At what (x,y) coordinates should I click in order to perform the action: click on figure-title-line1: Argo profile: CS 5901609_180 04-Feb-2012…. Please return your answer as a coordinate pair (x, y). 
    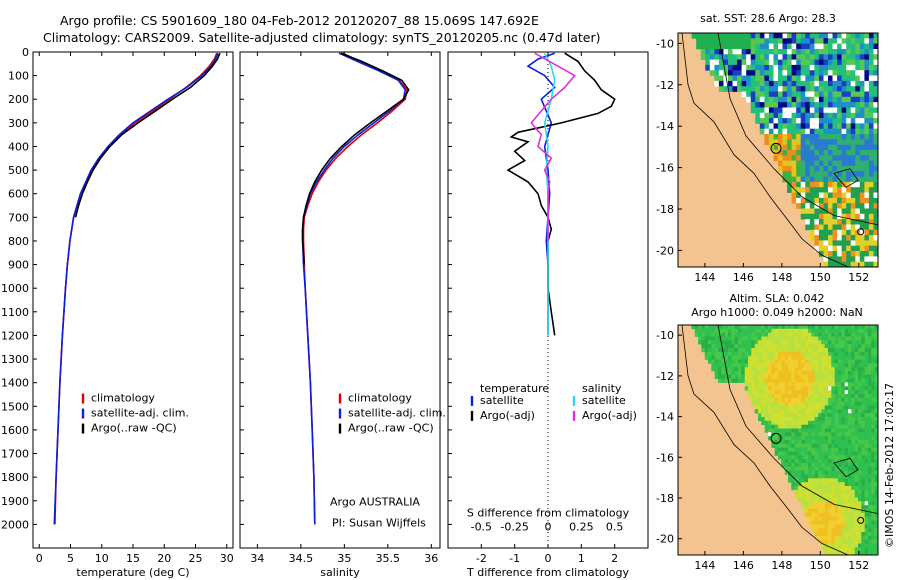
    Looking at the image, I should click on (299, 20).